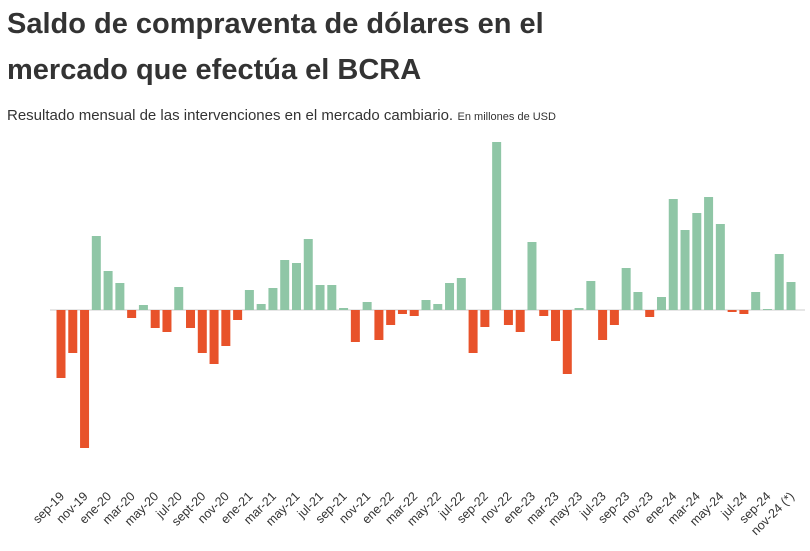 The height and width of the screenshot is (551, 810). Describe the element at coordinates (275, 24) in the screenshot. I see `chart-title: Saldo de compraventa de dólares en el` at that location.